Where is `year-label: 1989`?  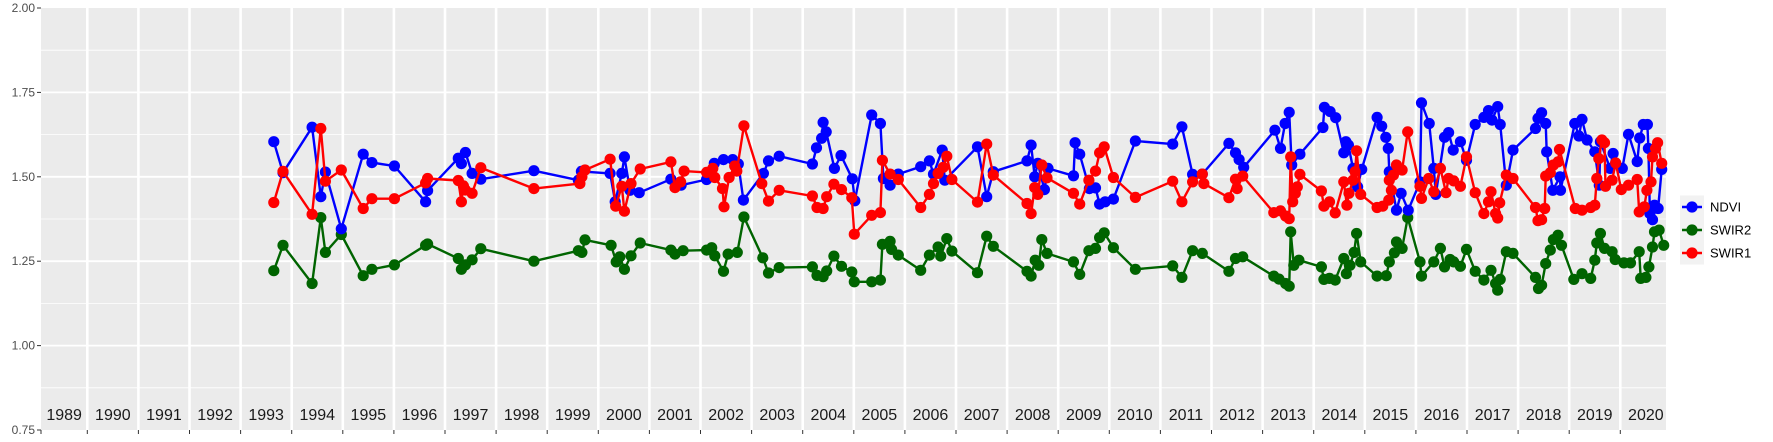 year-label: 1989 is located at coordinates (64, 415).